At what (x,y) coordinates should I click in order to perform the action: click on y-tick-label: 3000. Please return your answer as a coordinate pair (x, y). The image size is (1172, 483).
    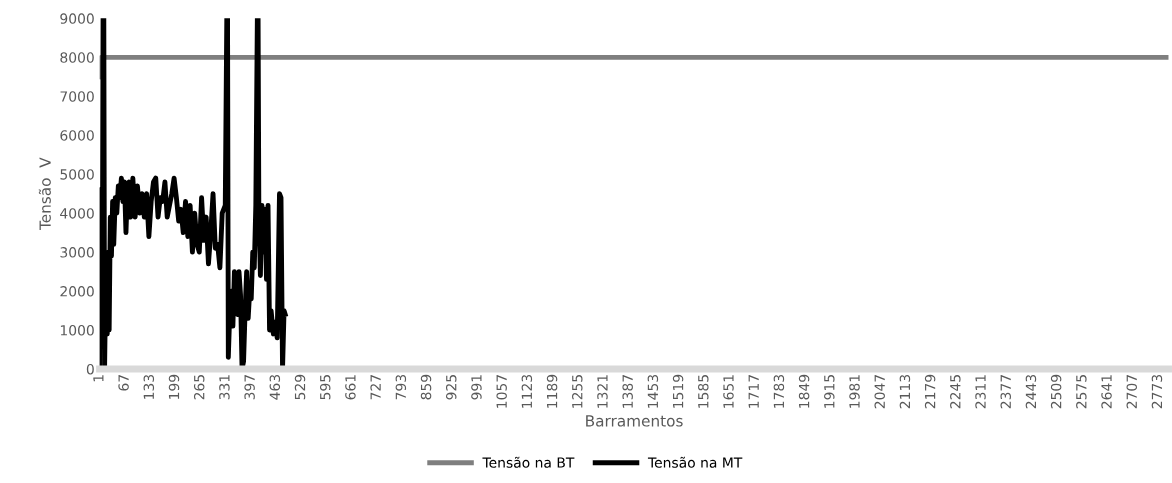
    Looking at the image, I should click on (77, 252).